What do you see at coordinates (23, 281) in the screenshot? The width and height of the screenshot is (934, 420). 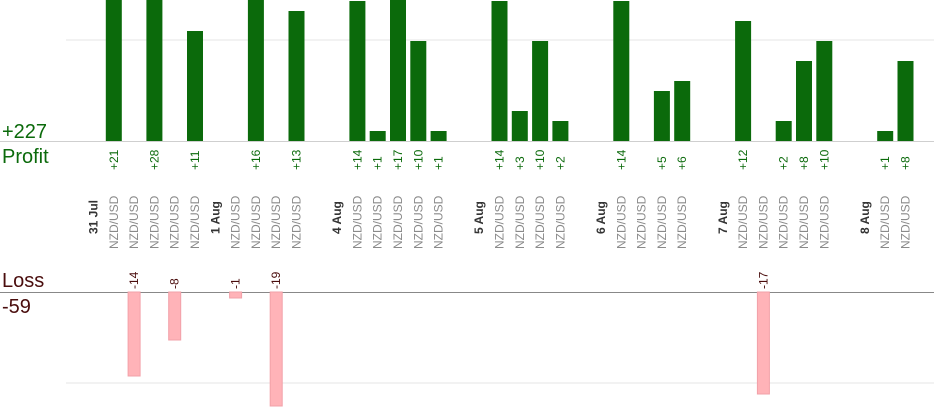 I see `loss-label: Loss` at bounding box center [23, 281].